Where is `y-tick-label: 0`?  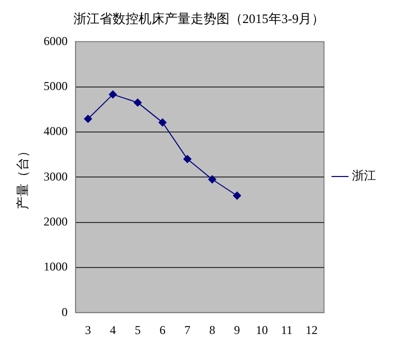 y-tick-label: 0 is located at coordinates (65, 311).